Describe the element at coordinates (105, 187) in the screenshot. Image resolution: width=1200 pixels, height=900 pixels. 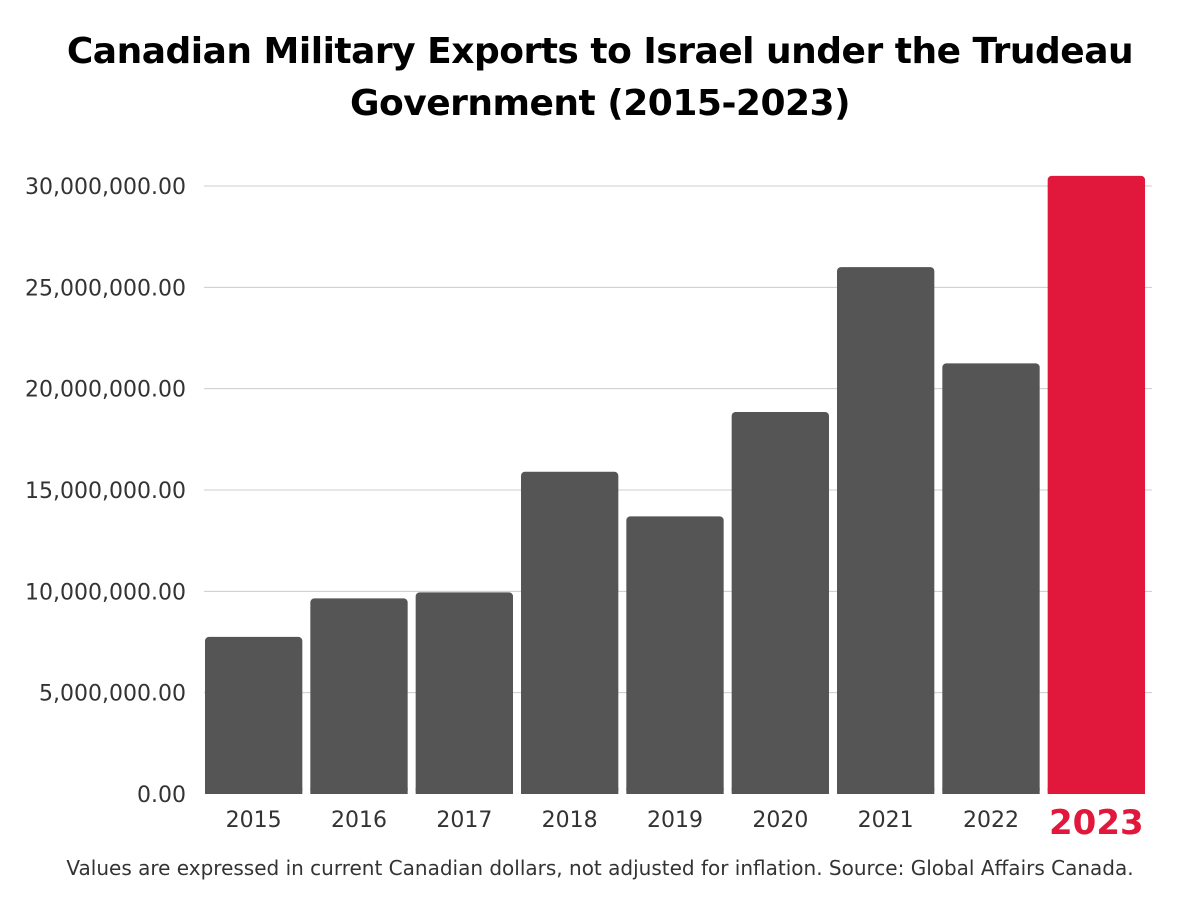
I see `y-tick-label: 30,000,000.00` at that location.